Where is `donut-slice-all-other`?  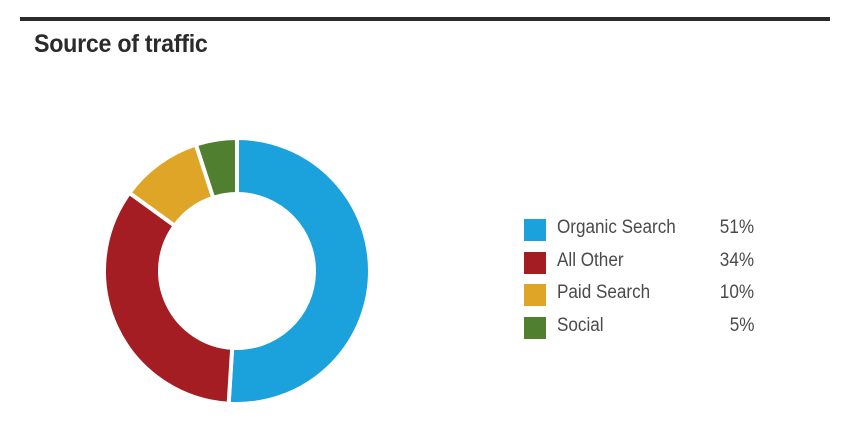 donut-slice-all-other is located at coordinates (168, 298).